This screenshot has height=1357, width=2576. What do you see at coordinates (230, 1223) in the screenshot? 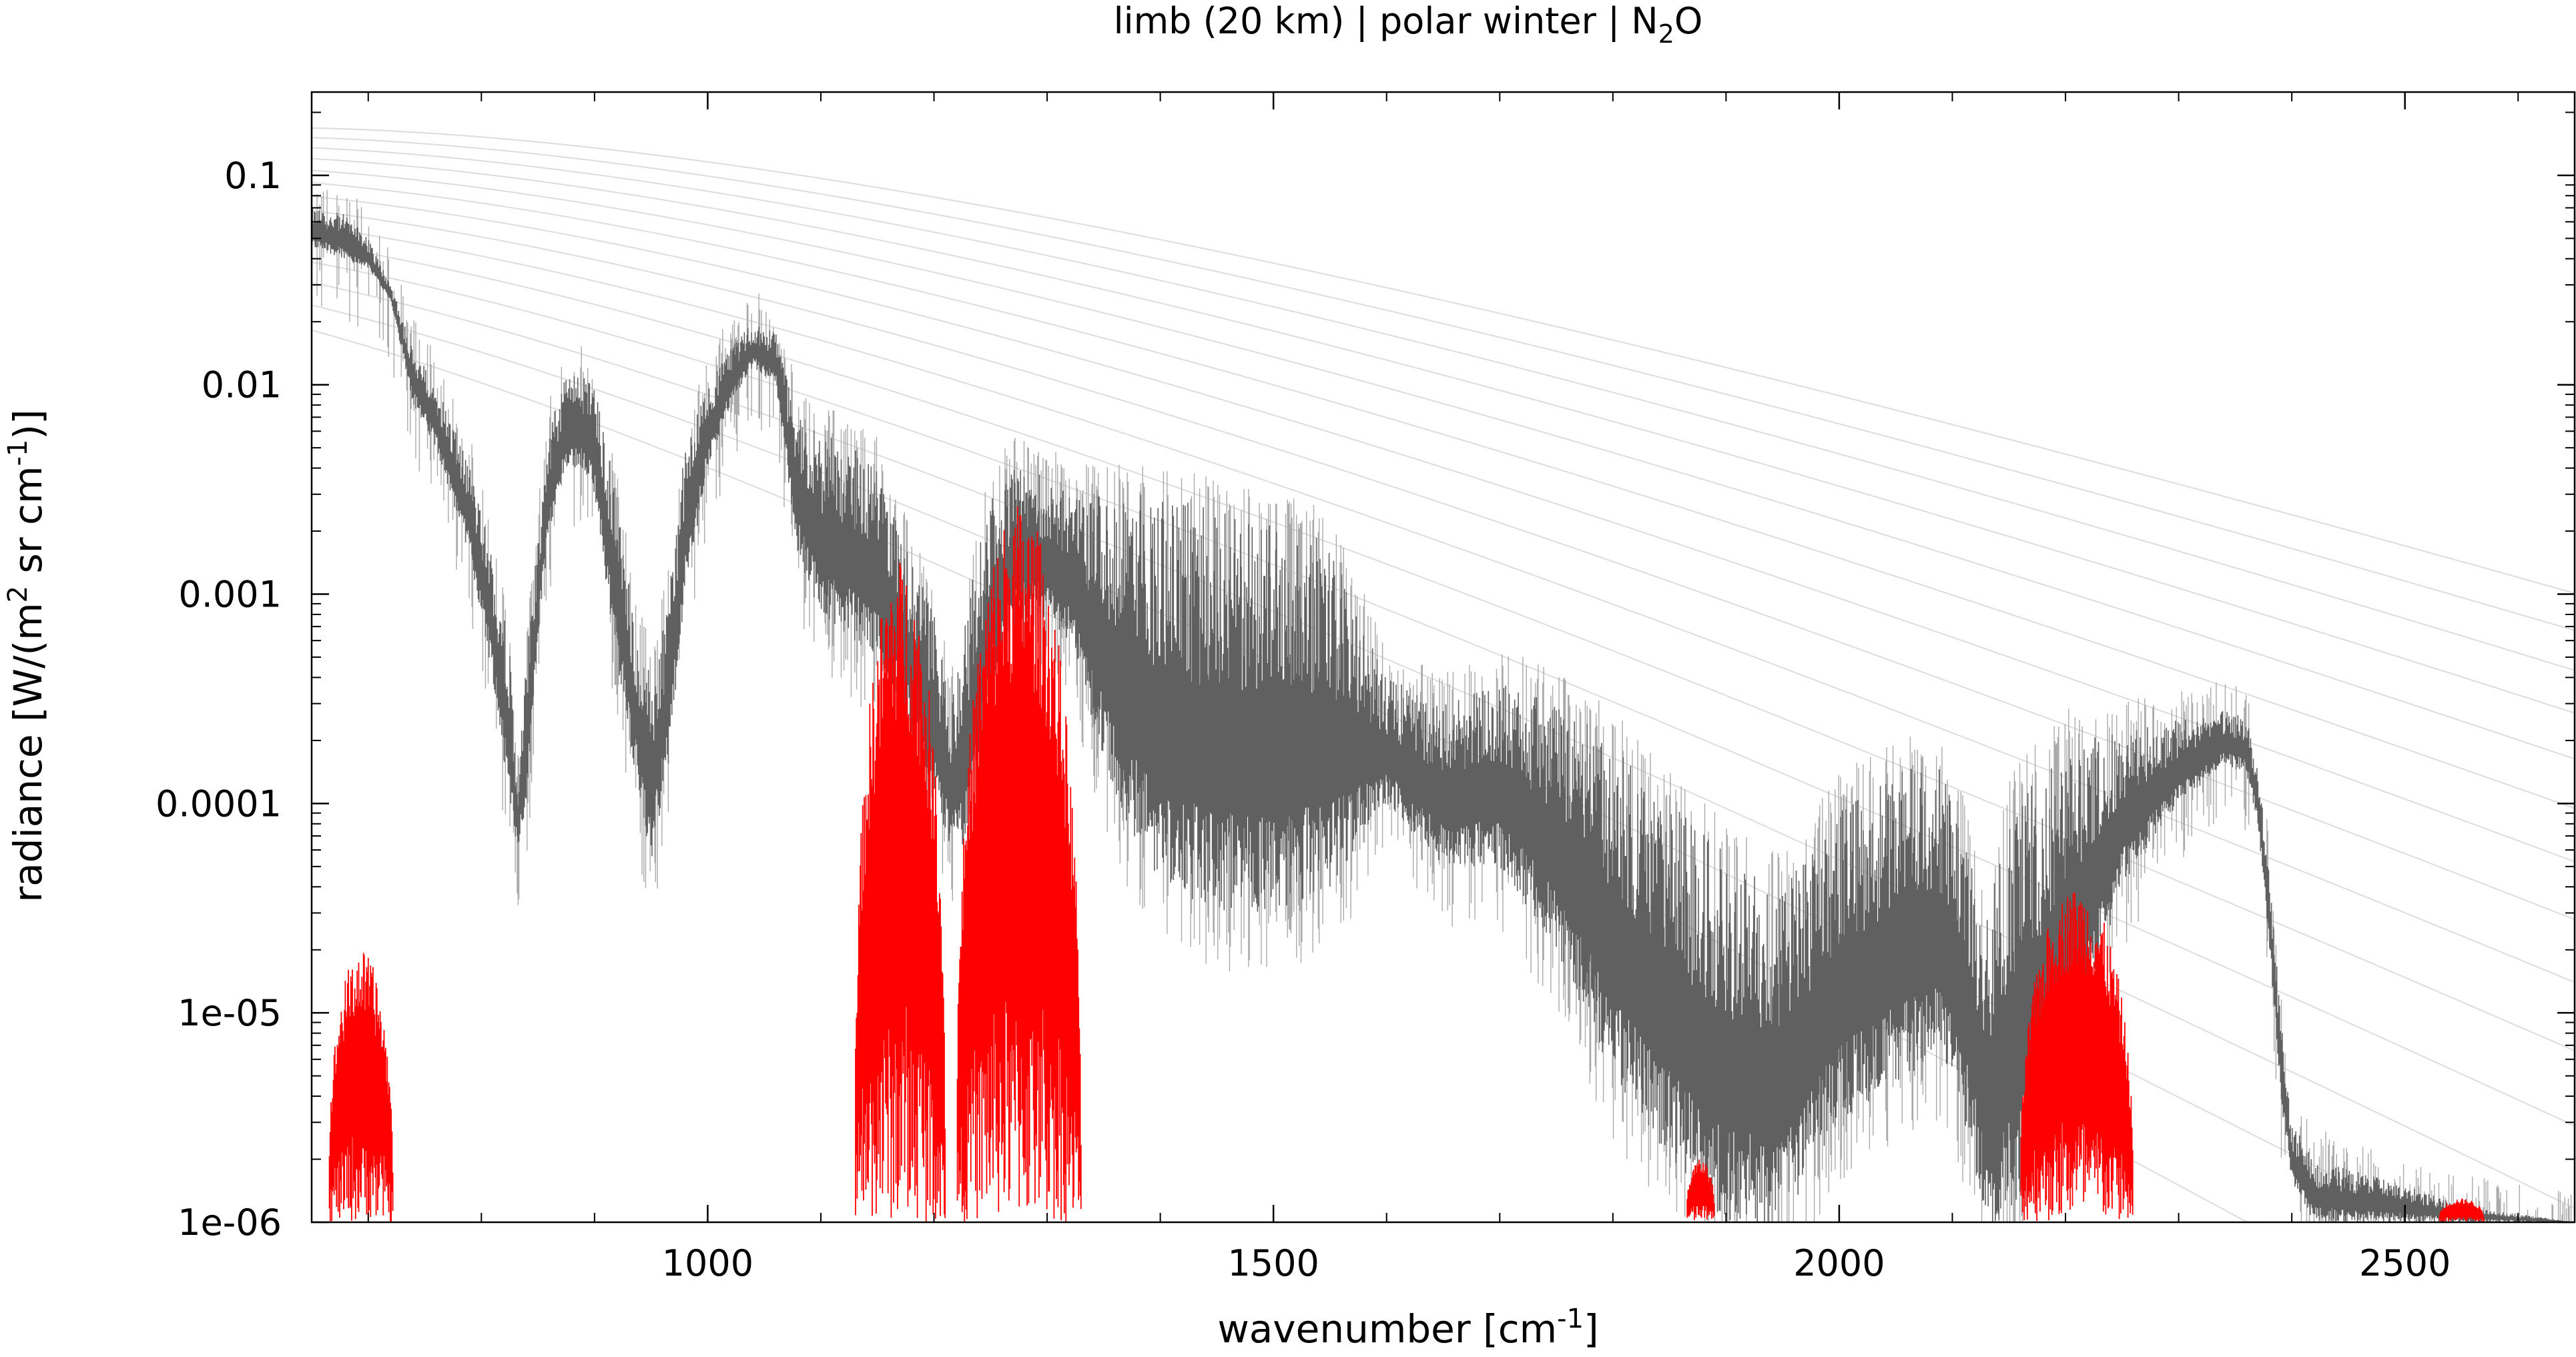
I see `y-tick-label-5: 1e-06` at bounding box center [230, 1223].